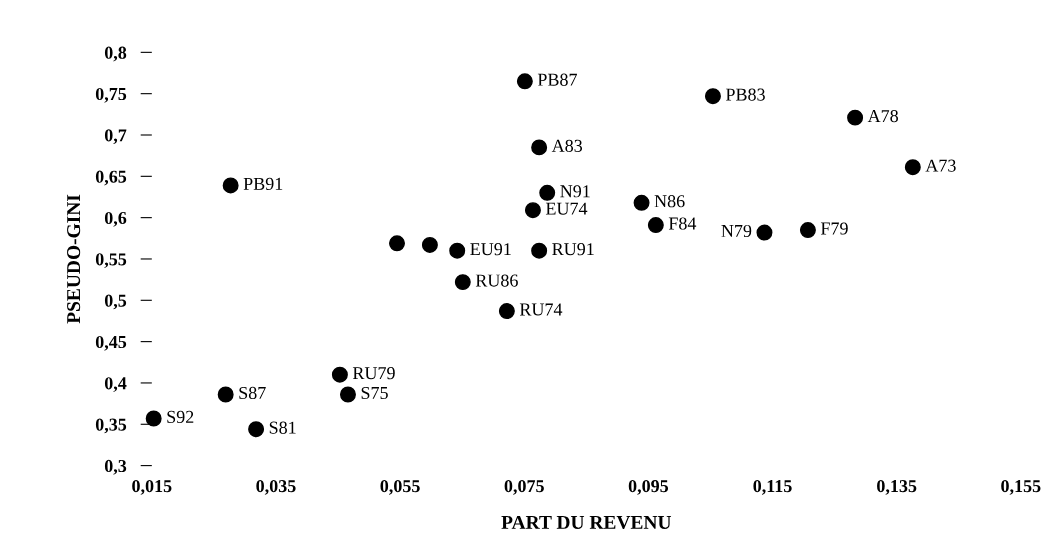 The image size is (1047, 551). I want to click on x-tick-label: 0,115, so click(772, 487).